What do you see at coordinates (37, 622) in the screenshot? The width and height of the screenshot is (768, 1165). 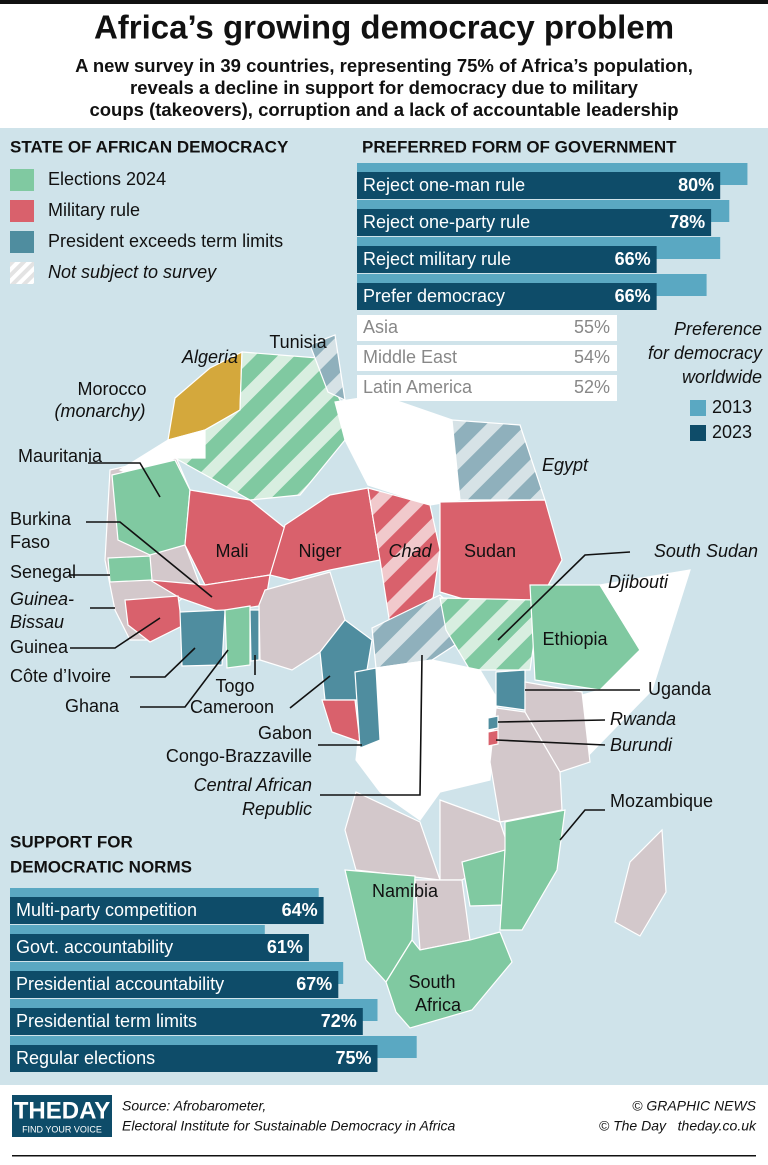 I see `country-label: Bissau` at bounding box center [37, 622].